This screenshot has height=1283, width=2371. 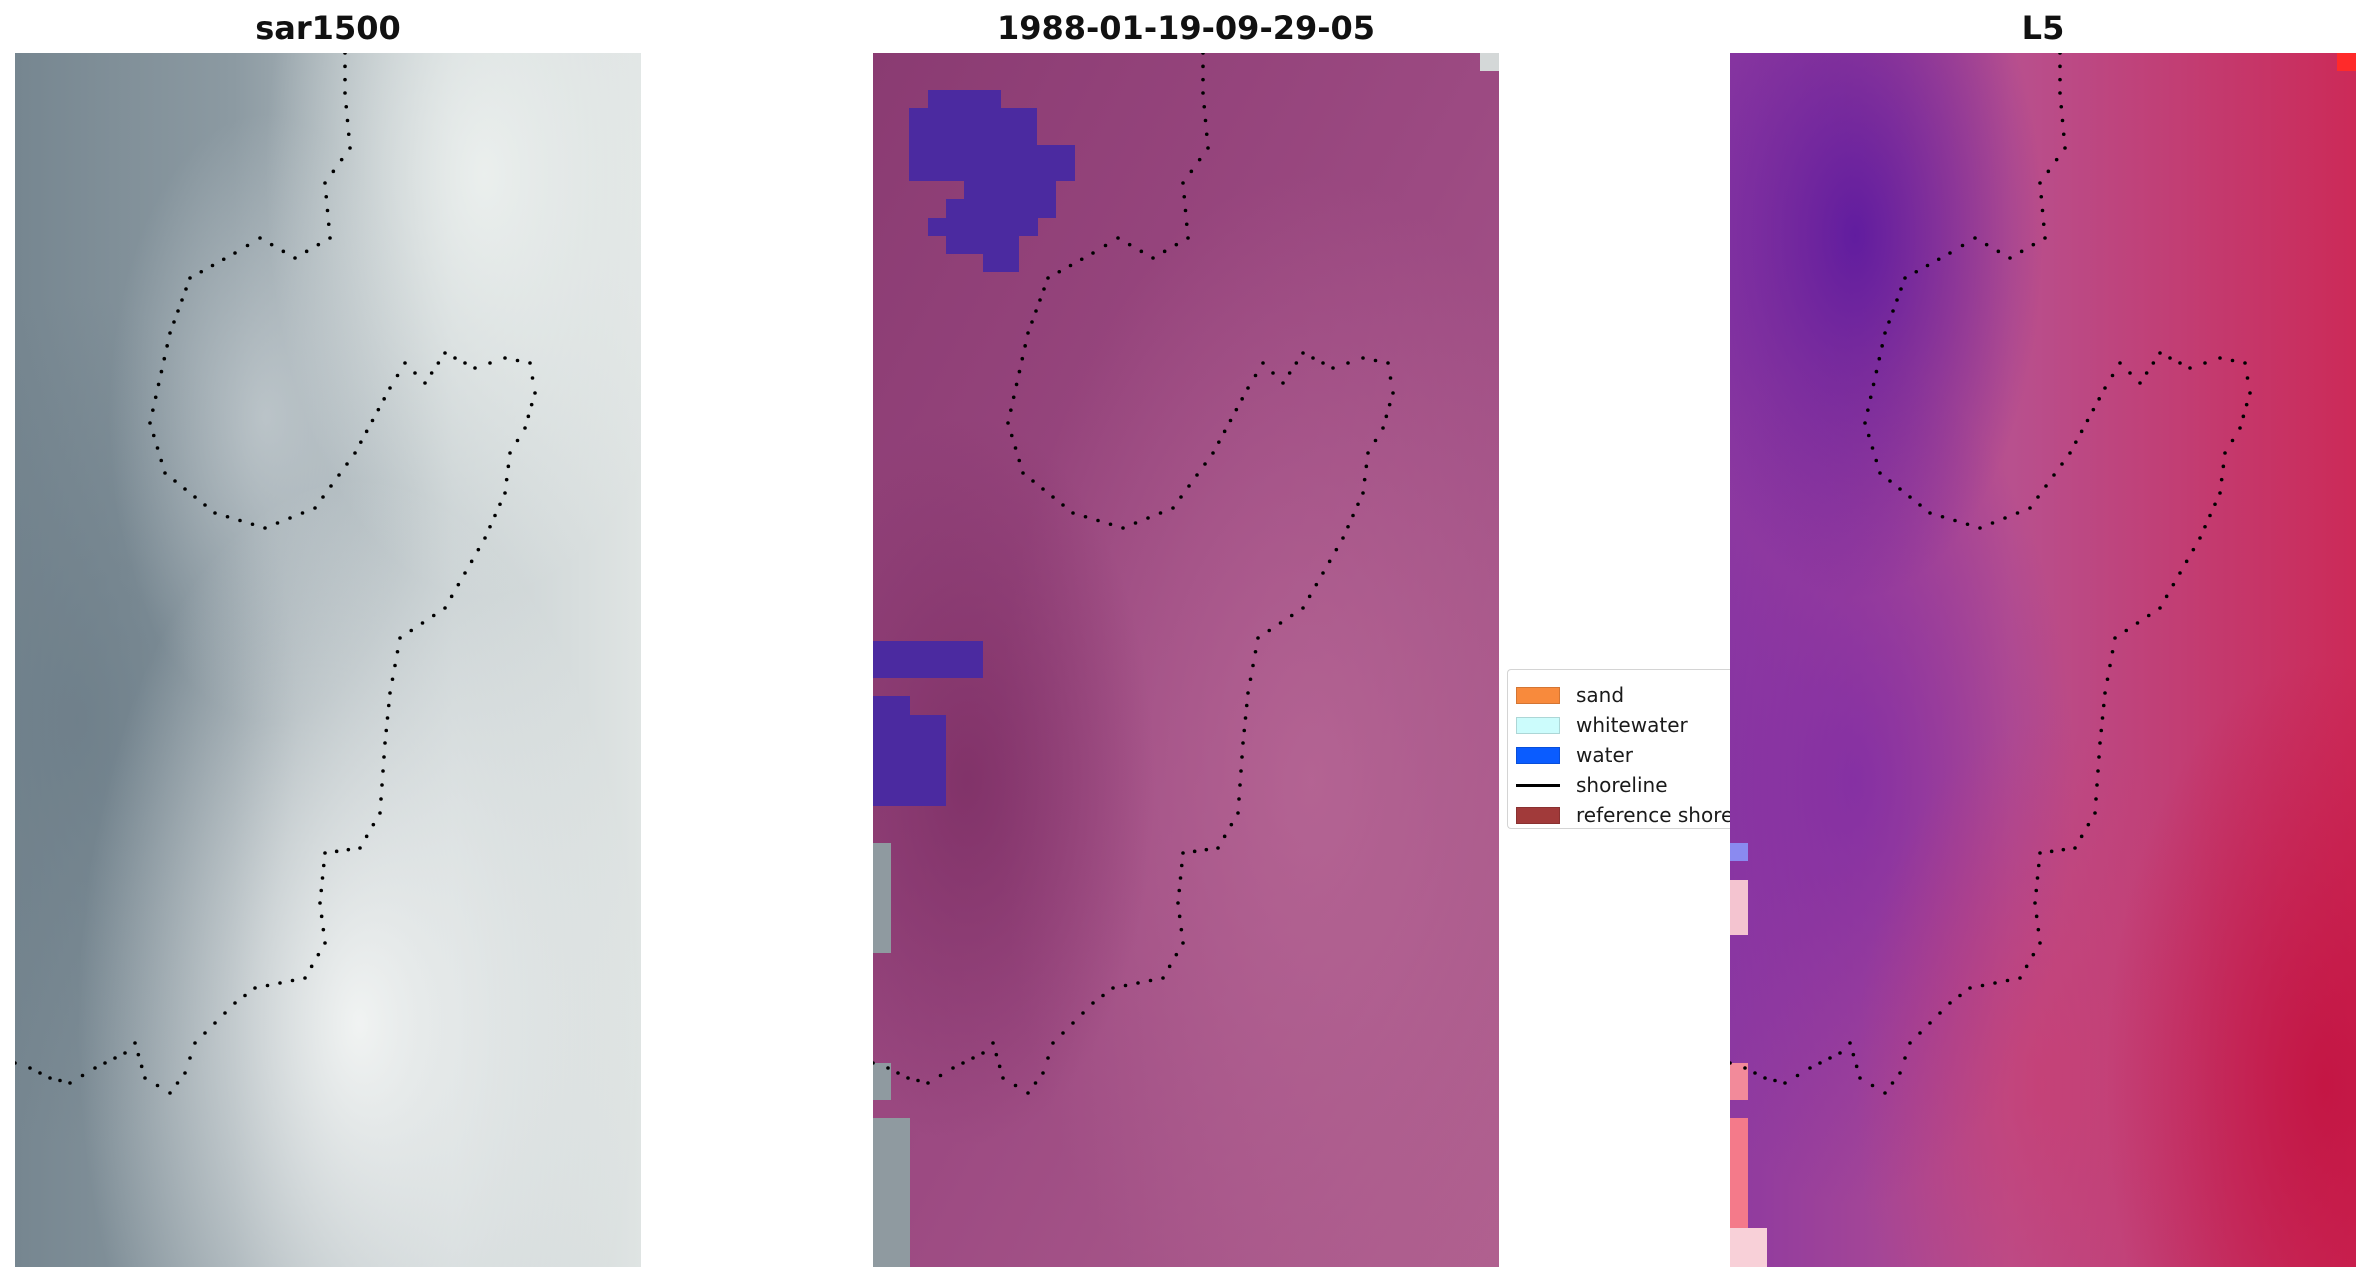 What do you see at coordinates (1538, 815) in the screenshot?
I see `reference-shoreline-swatch` at bounding box center [1538, 815].